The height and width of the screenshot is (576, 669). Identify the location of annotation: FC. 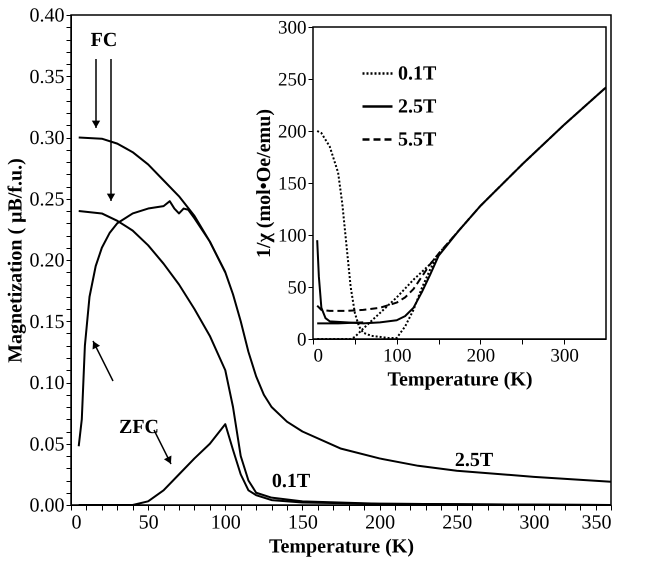
(104, 40).